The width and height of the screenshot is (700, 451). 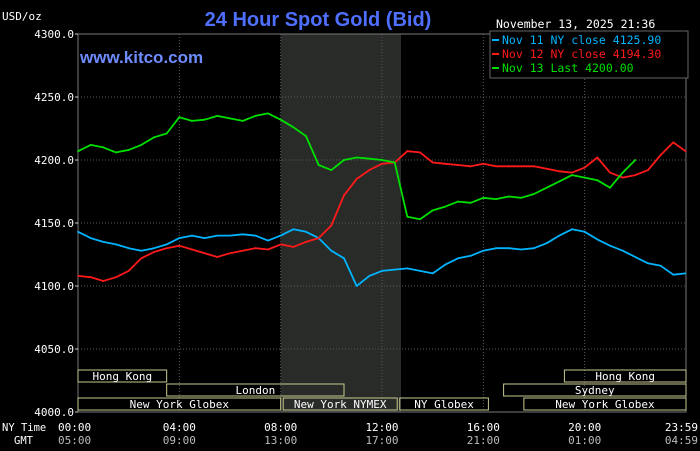 What do you see at coordinates (24, 428) in the screenshot?
I see `ny-time-label: NY Time` at bounding box center [24, 428].